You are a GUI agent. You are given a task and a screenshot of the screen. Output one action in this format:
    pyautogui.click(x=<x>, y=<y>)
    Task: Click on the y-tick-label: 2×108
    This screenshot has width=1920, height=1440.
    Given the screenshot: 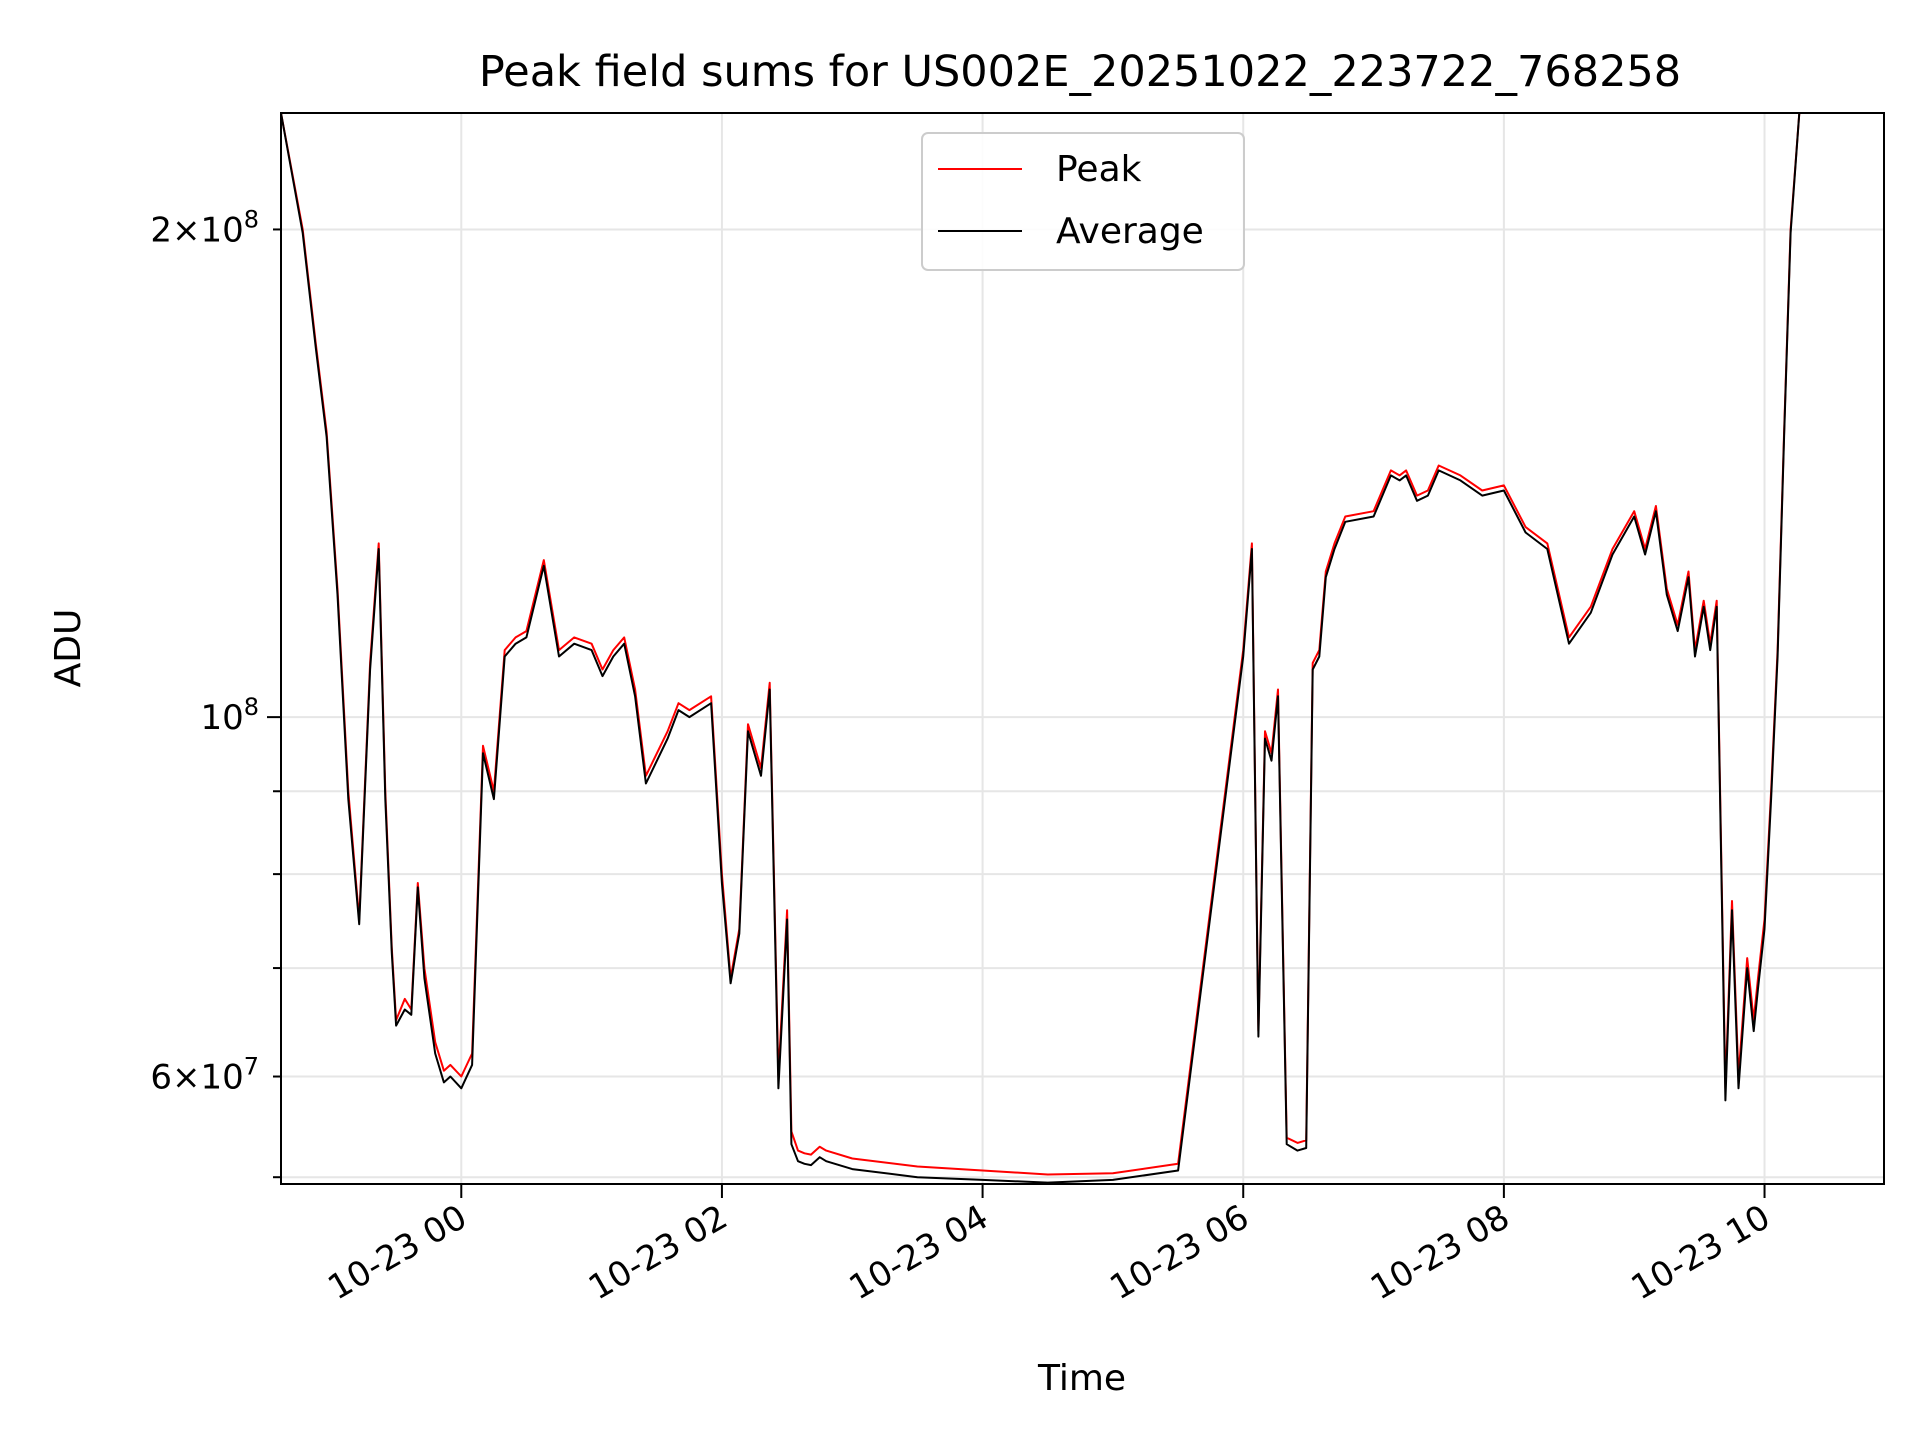 What is the action you would take?
    pyautogui.click(x=204, y=227)
    